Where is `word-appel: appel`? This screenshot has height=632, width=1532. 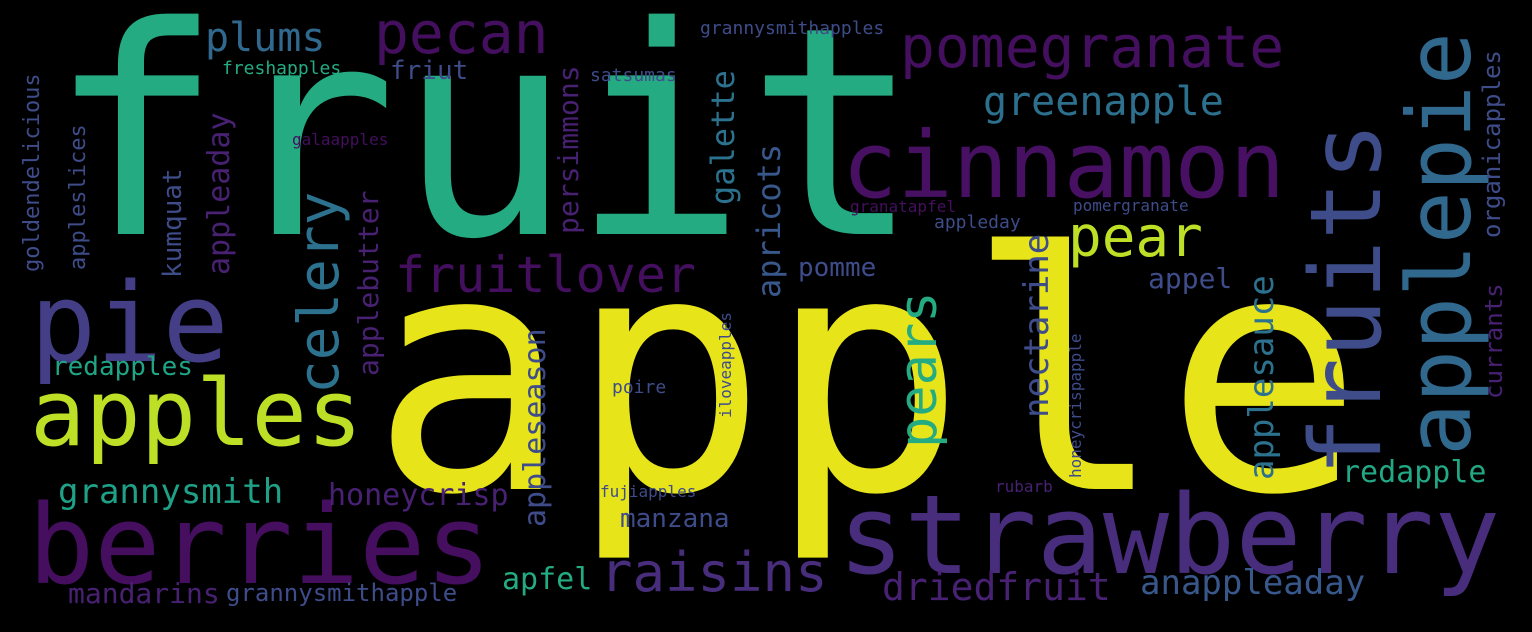
word-appel: appel is located at coordinates (1190, 278).